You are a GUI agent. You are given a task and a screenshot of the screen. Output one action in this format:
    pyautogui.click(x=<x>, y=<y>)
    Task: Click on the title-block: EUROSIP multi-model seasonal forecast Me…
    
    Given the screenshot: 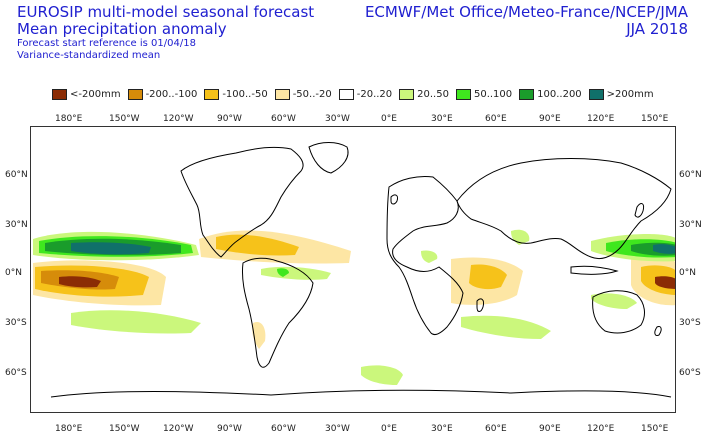 What is the action you would take?
    pyautogui.click(x=165, y=33)
    